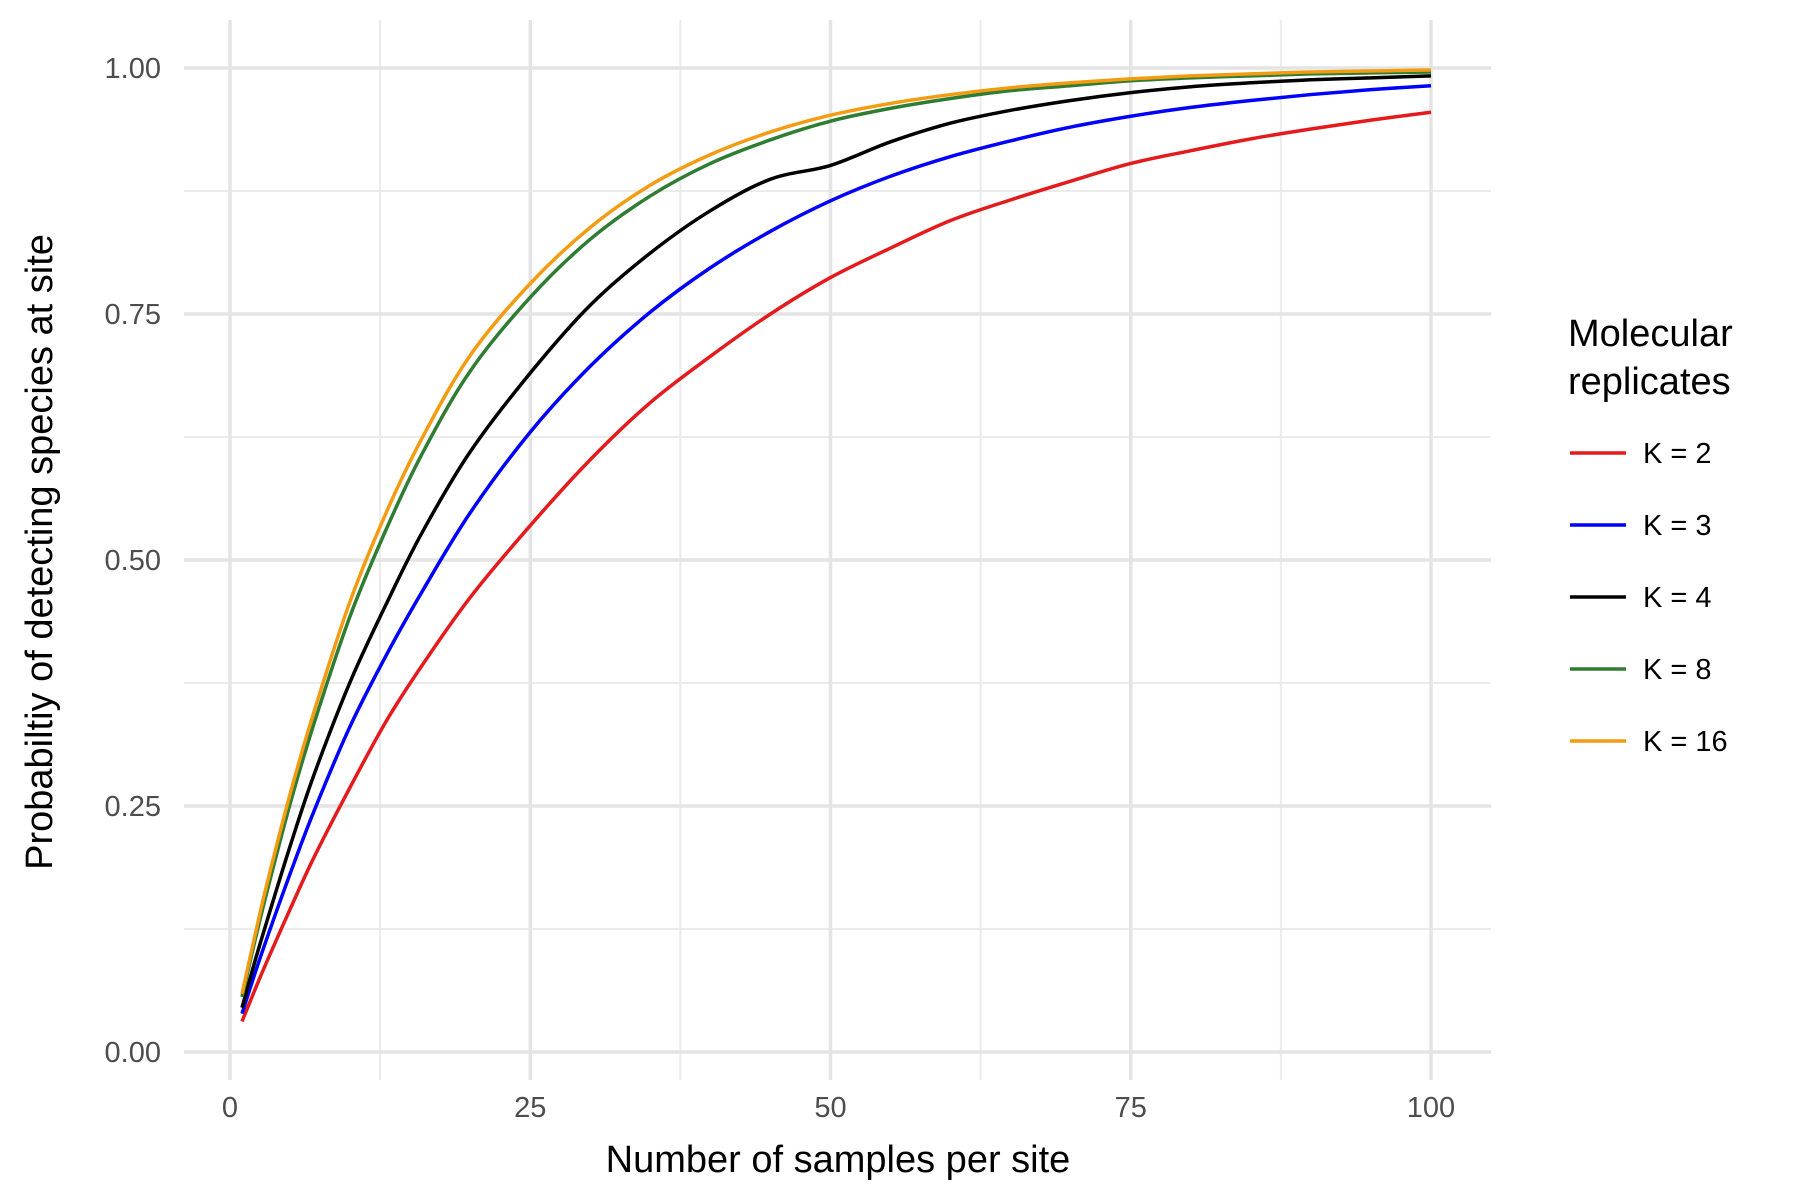  Describe the element at coordinates (530, 1108) in the screenshot. I see `x-tick-label: 25` at that location.